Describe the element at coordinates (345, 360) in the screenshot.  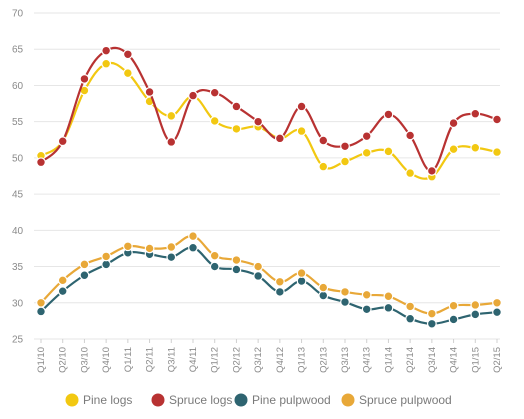
I see `x-tick-label: Q3/13` at that location.